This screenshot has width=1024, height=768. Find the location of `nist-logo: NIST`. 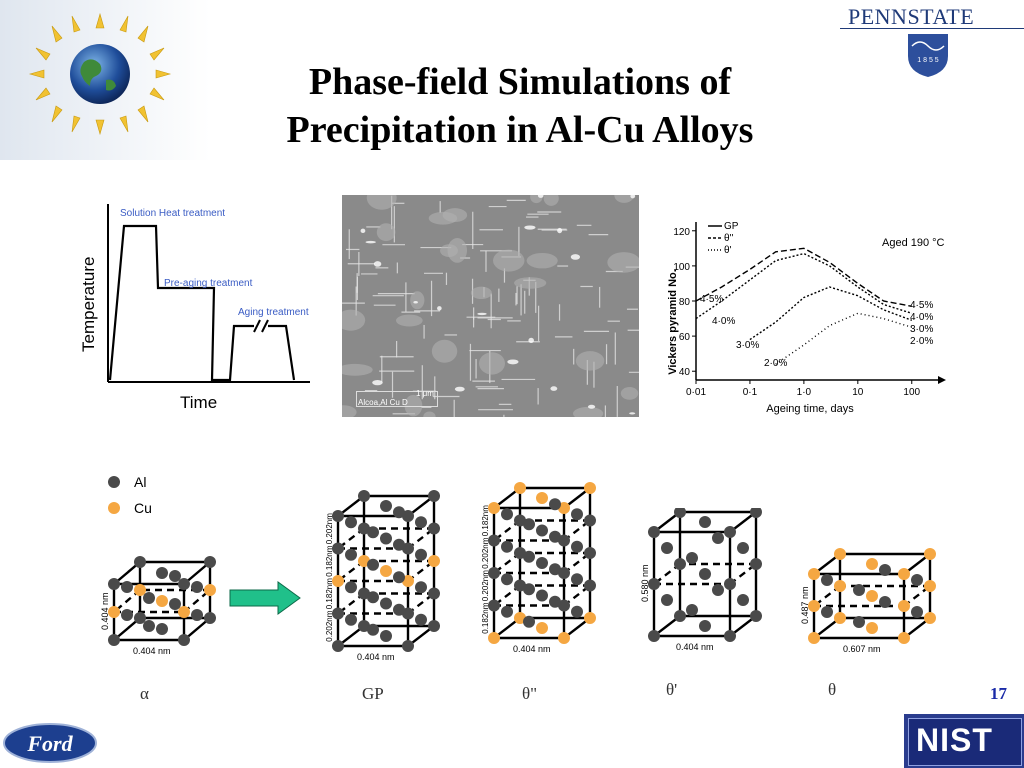

nist-logo: NIST is located at coordinates (964, 741).